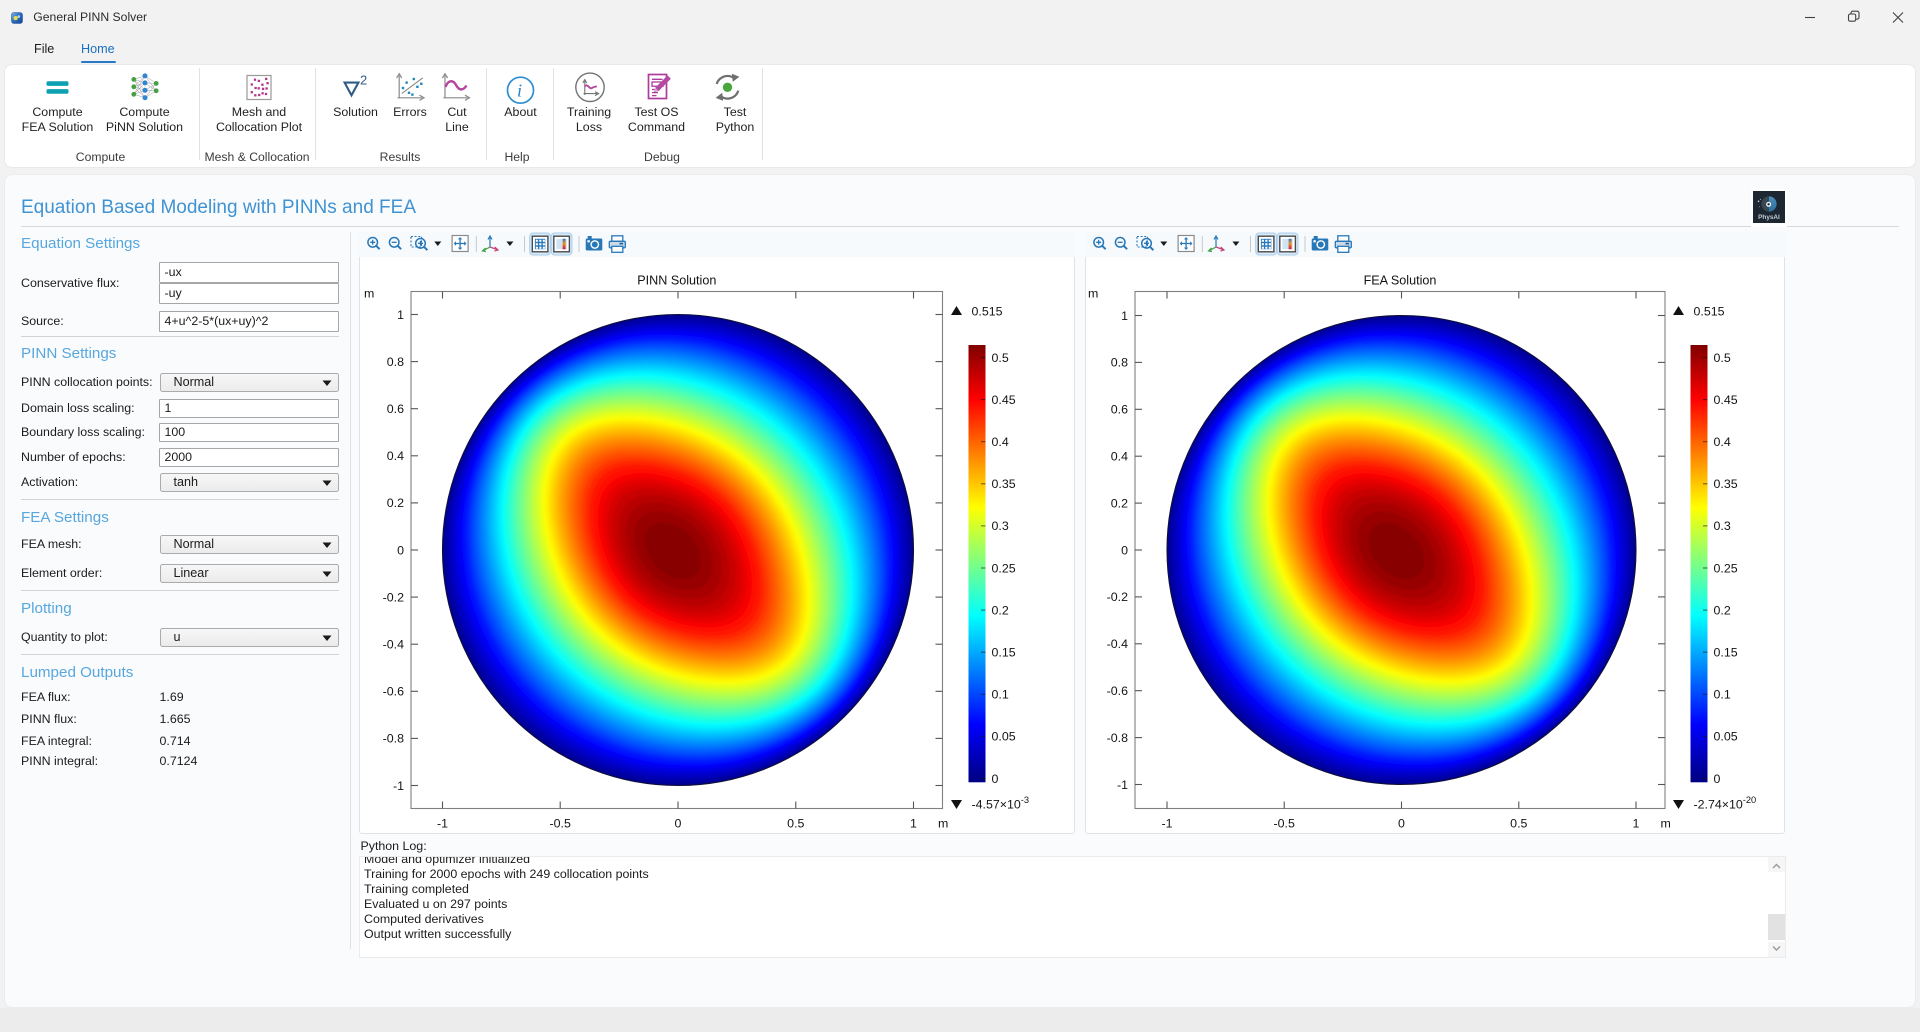 This screenshot has height=1032, width=1920. I want to click on svg-text: i, so click(519, 91).